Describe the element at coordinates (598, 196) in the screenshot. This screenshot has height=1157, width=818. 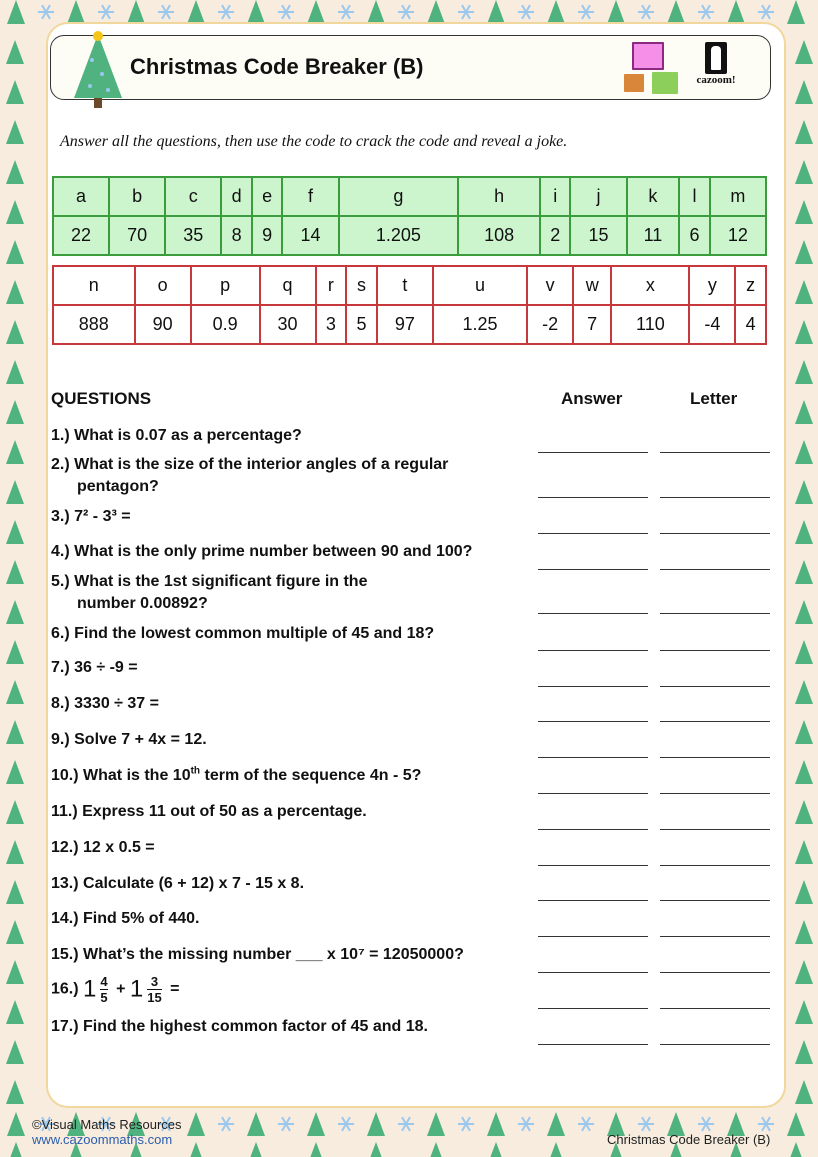
I see `code-letter: j` at that location.